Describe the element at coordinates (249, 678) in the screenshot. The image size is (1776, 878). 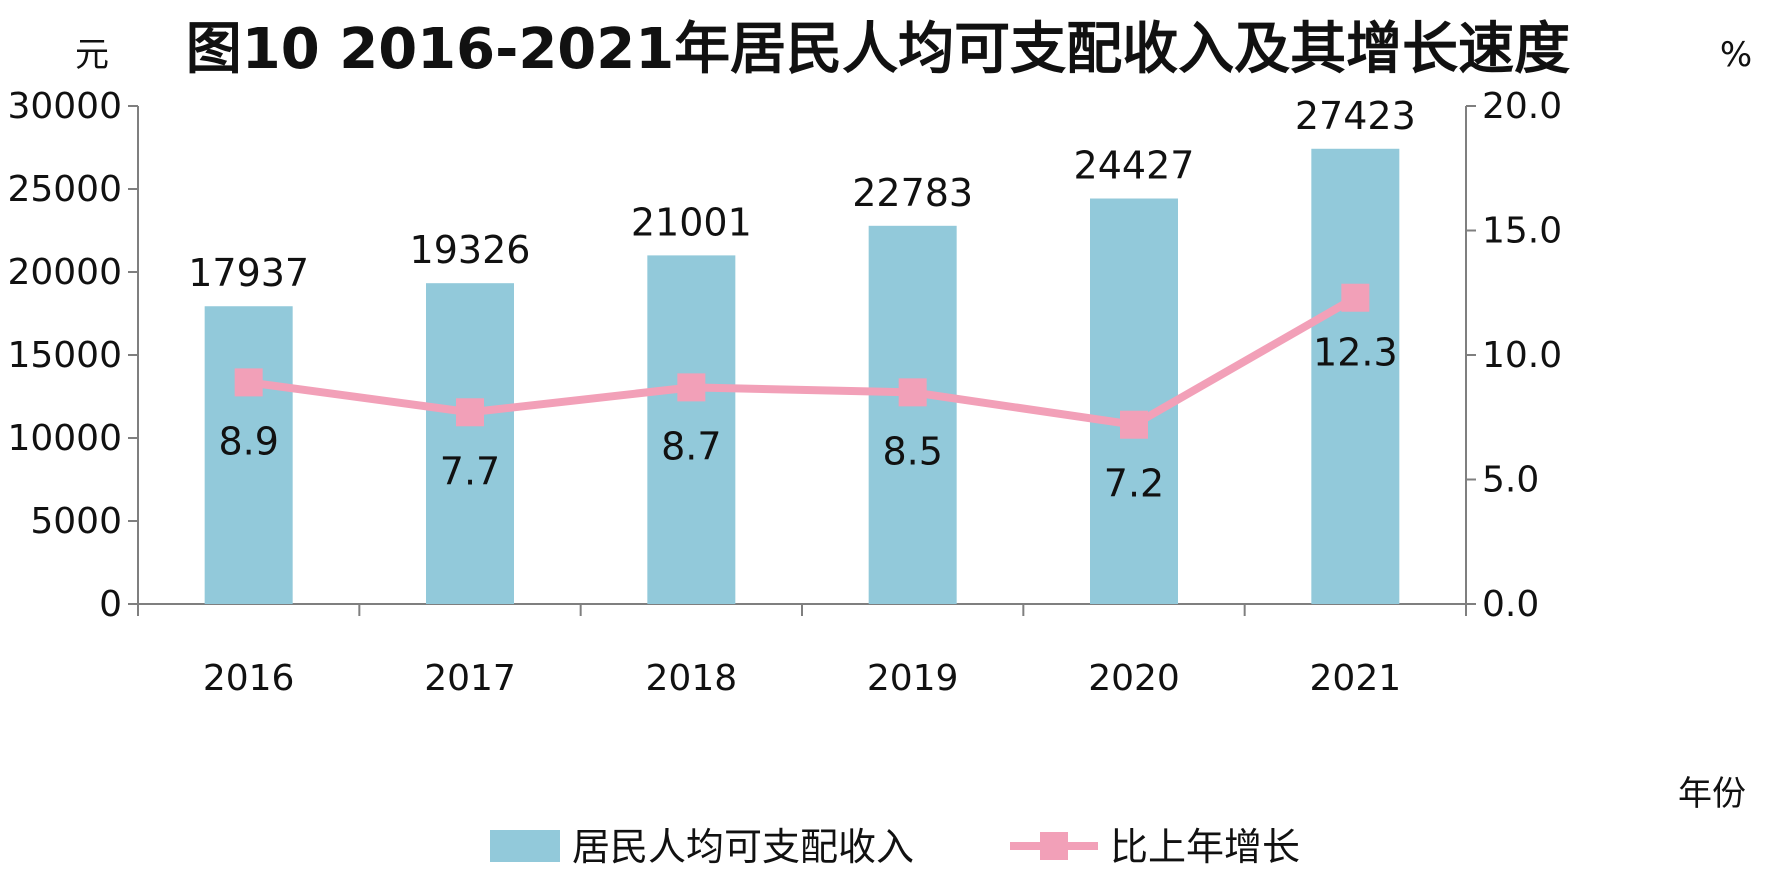
I see `x-axis-tick-label: 2016` at that location.